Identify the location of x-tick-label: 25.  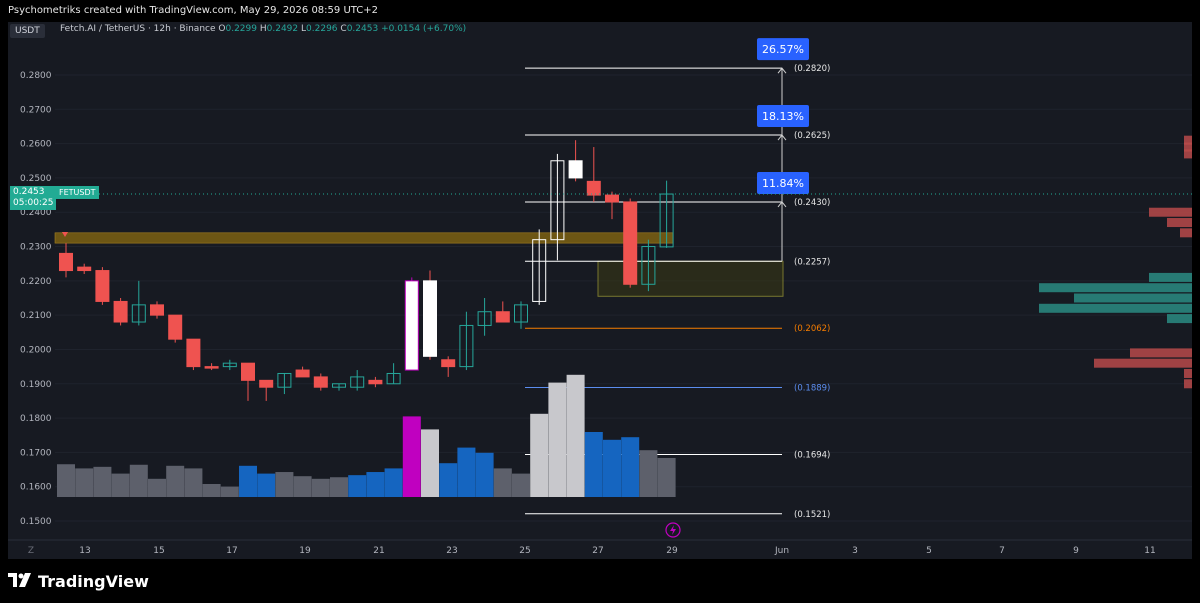
(524, 551).